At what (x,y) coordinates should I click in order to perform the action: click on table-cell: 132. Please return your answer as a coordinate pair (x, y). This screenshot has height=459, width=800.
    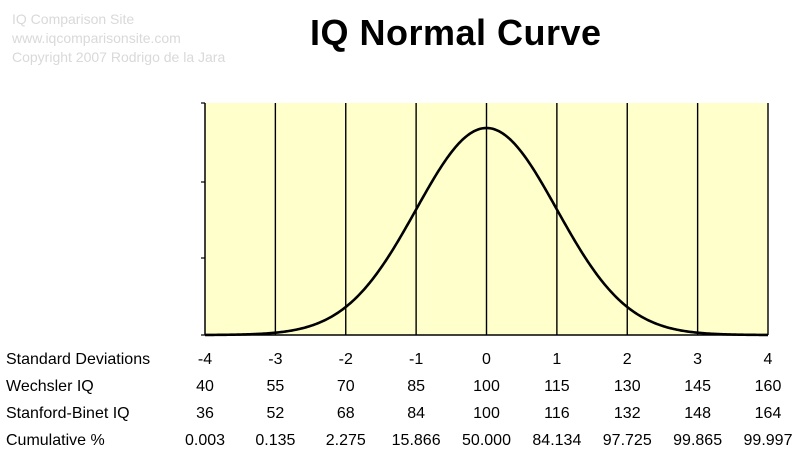
    Looking at the image, I should click on (627, 413).